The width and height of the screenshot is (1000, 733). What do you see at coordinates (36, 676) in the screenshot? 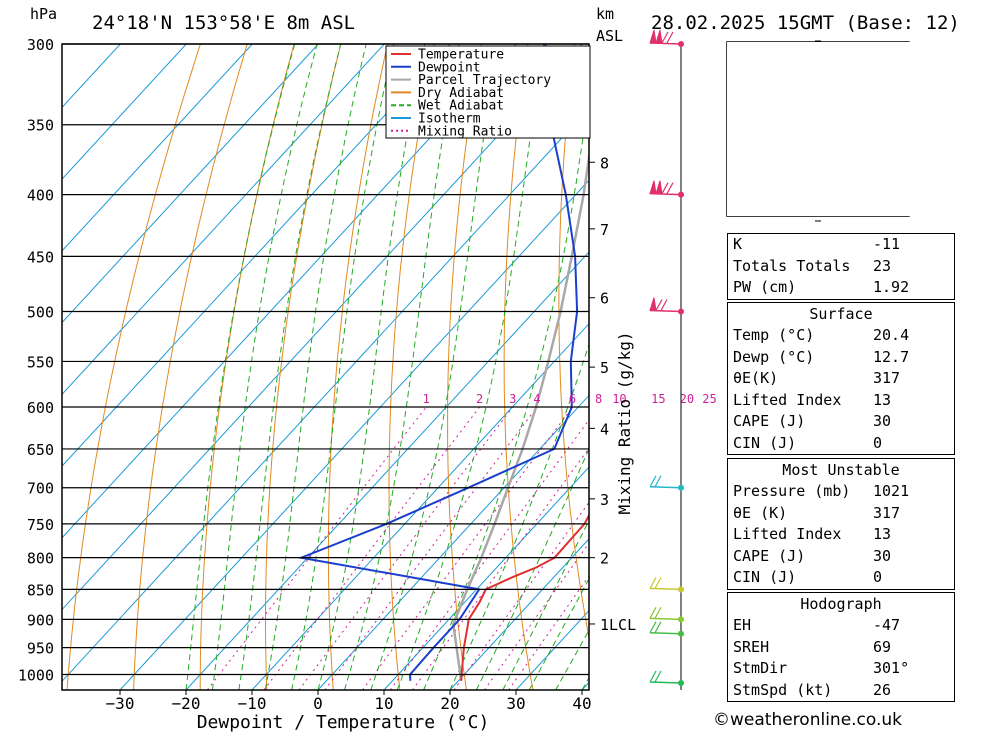
I see `pressure-tick-label: 1000` at bounding box center [36, 676].